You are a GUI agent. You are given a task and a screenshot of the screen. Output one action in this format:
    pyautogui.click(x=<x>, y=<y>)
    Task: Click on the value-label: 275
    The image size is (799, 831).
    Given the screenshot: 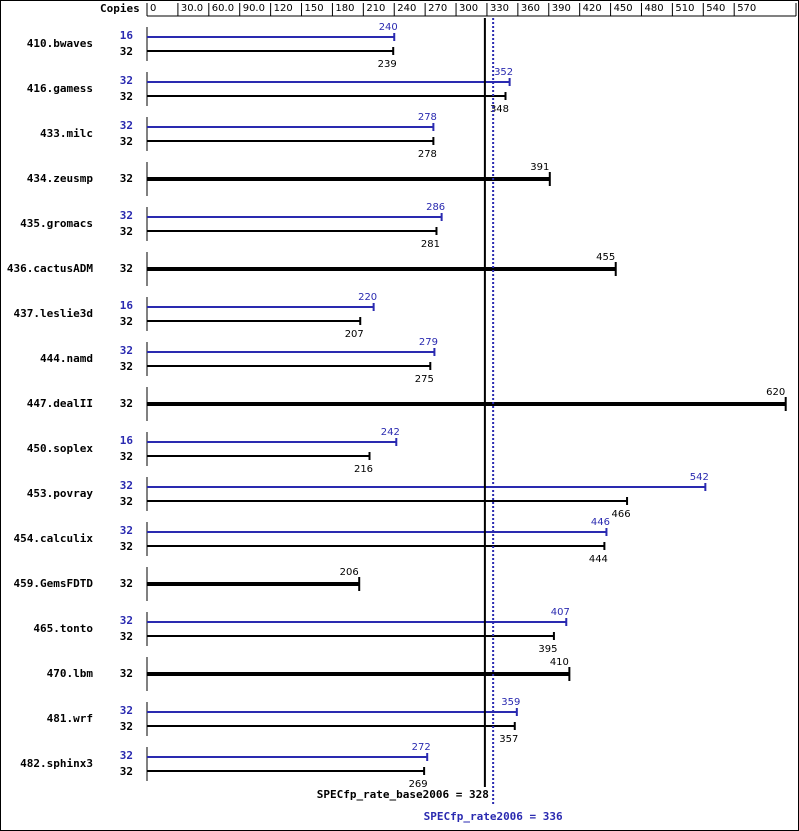 What is the action you would take?
    pyautogui.click(x=424, y=379)
    